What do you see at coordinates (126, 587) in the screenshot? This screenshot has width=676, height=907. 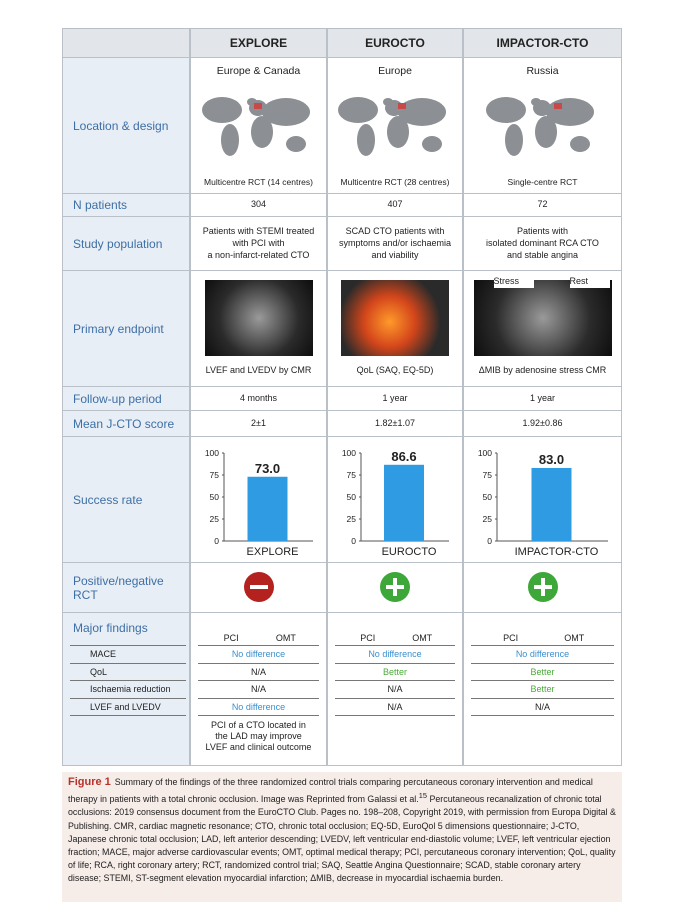 I see `row-label: Positive/negative RCT` at bounding box center [126, 587].